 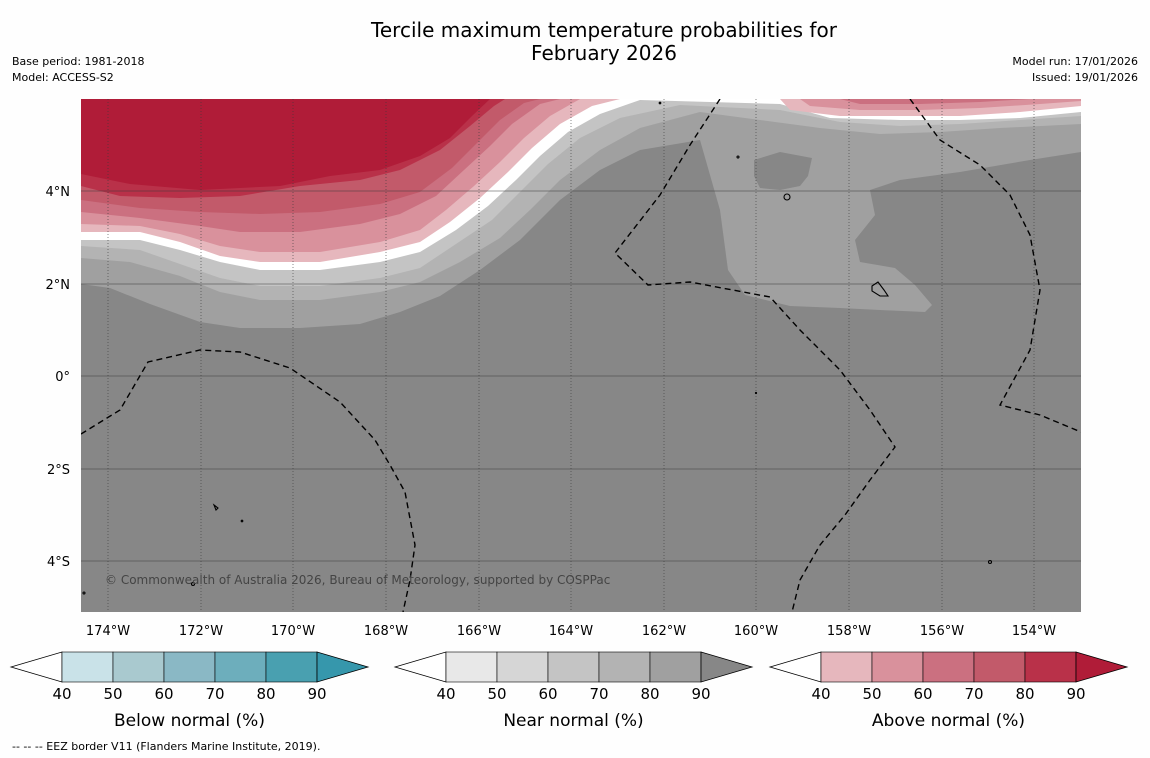 I want to click on lon-label-166w: 166°W, so click(x=479, y=631).